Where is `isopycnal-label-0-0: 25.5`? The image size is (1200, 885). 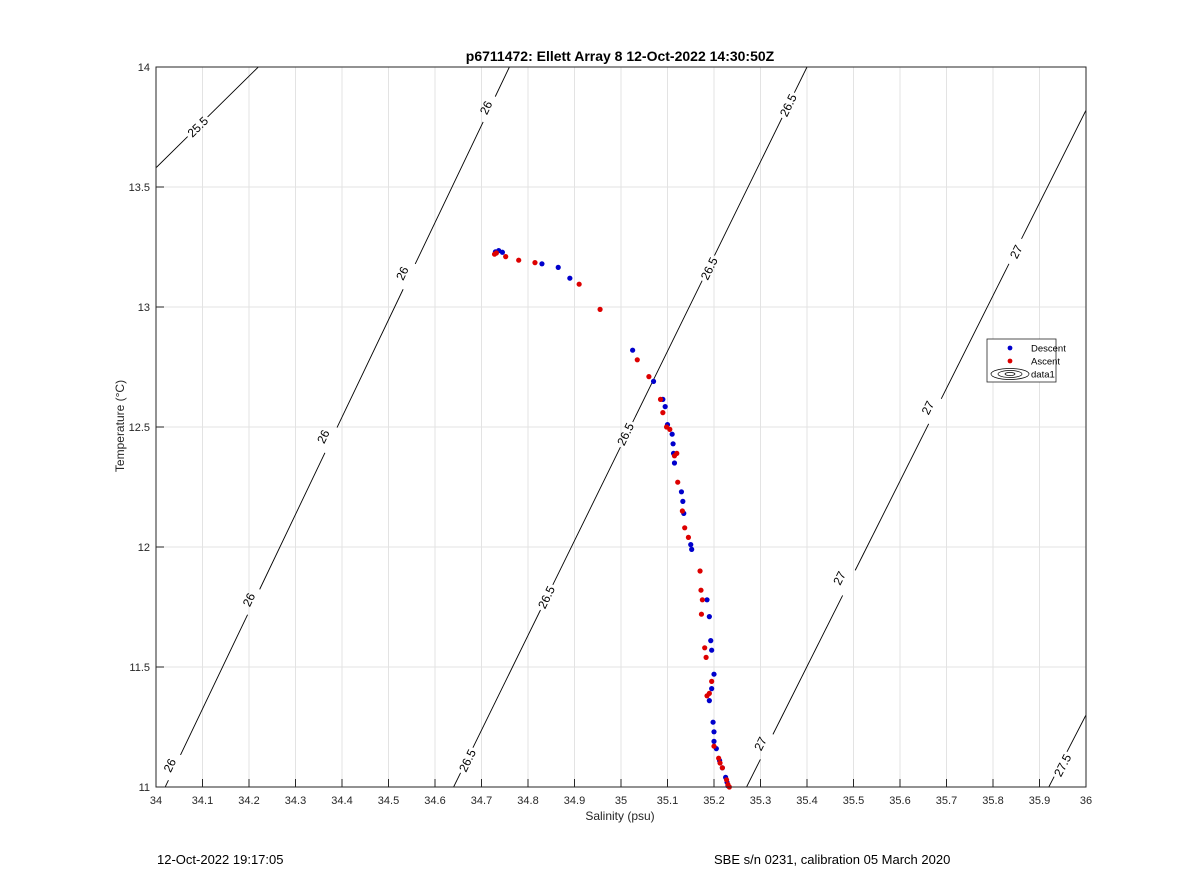 isopycnal-label-0-0: 25.5 is located at coordinates (198, 127).